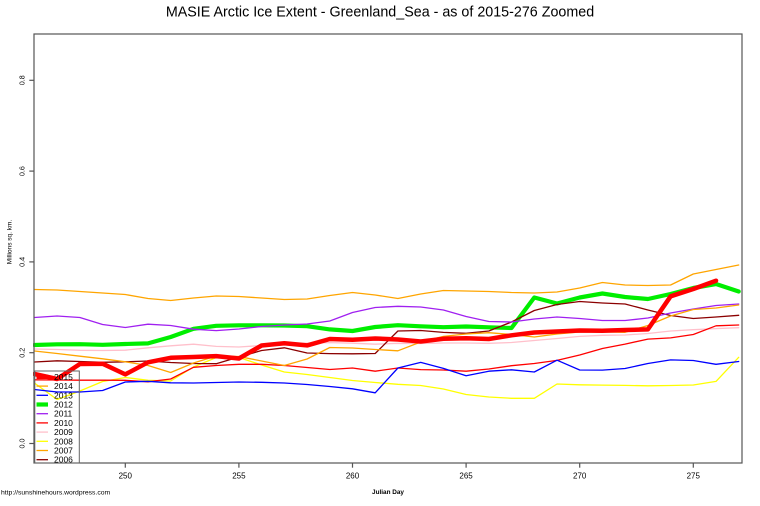  What do you see at coordinates (22, 262) in the screenshot?
I see `svg-text: 0.4` at bounding box center [22, 262].